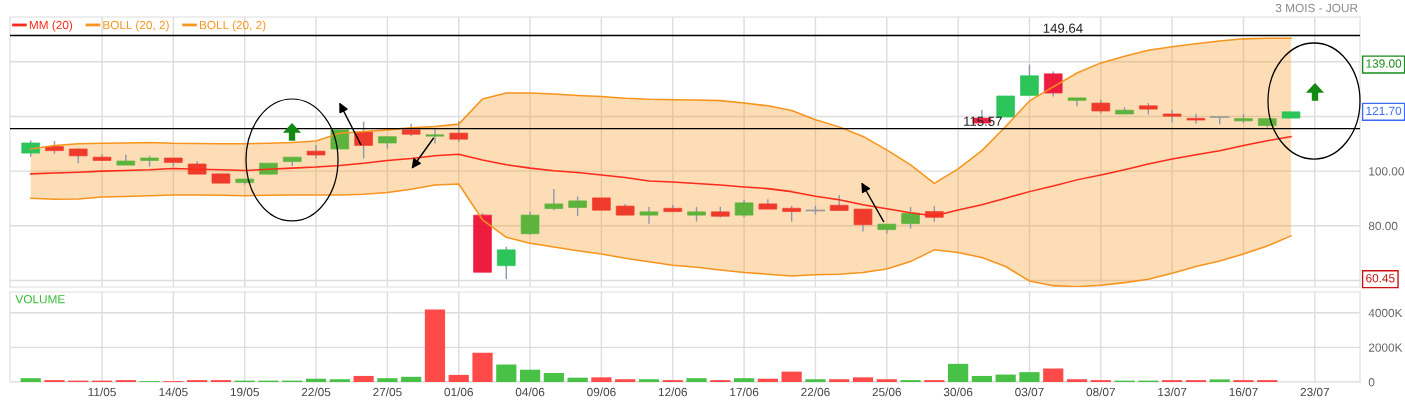 The height and width of the screenshot is (401, 1405). What do you see at coordinates (744, 392) in the screenshot?
I see `x-tick-label: 17/06` at bounding box center [744, 392].